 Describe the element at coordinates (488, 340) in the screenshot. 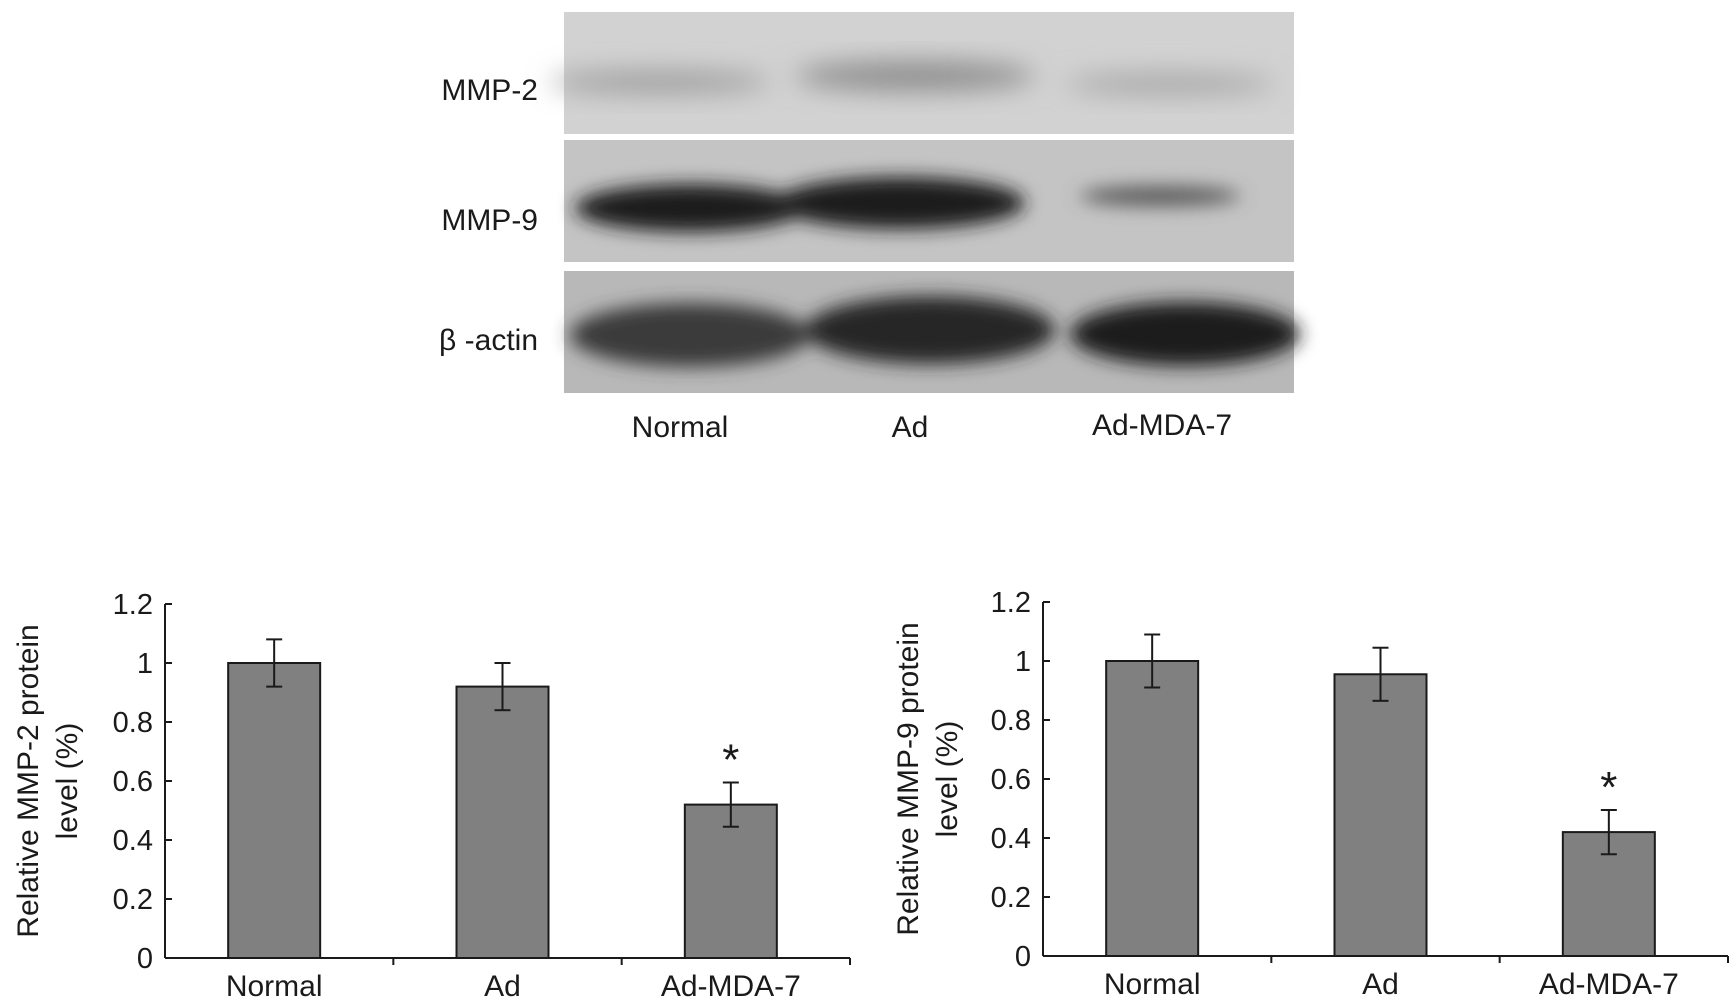

I see `blot-row-label-beta-actin: β -actin` at that location.